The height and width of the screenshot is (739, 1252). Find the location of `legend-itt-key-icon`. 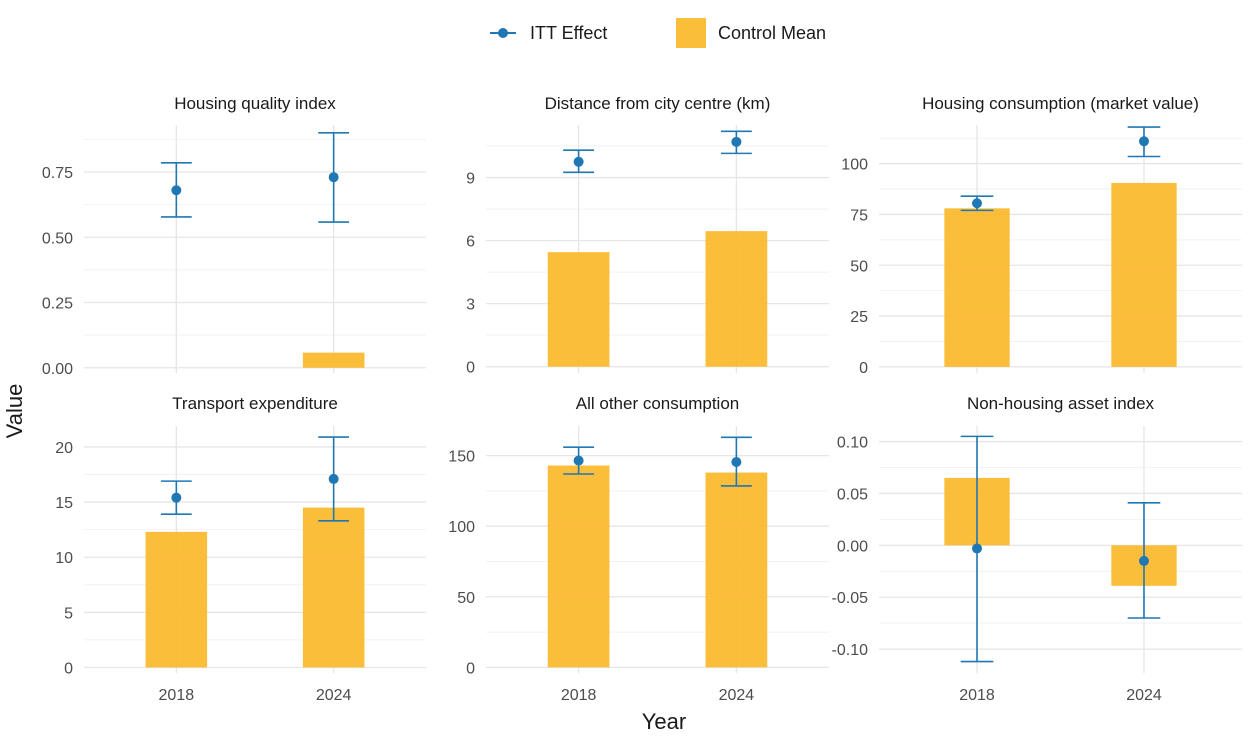

legend-itt-key-icon is located at coordinates (503, 33).